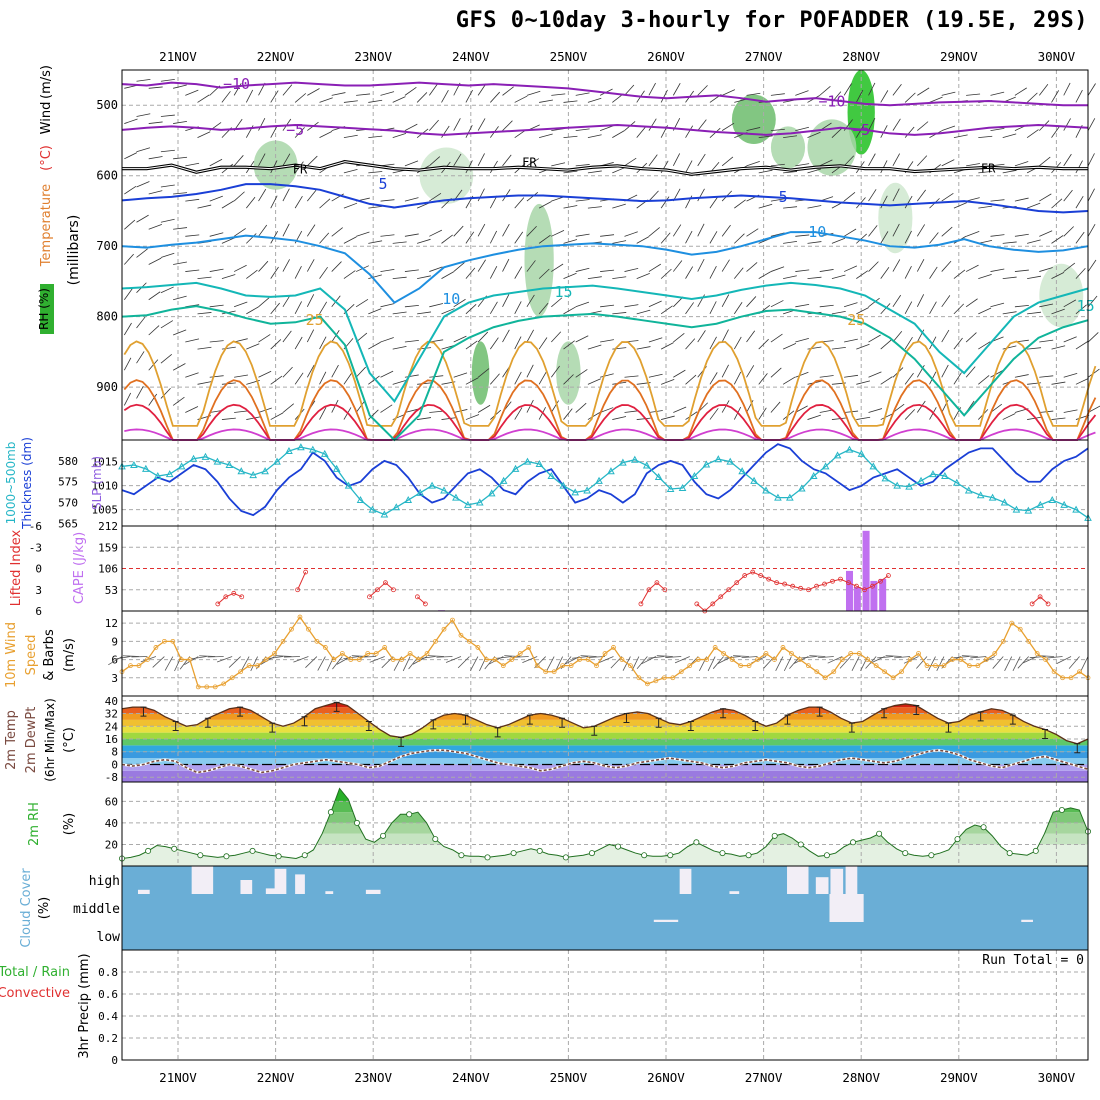 This screenshot has height=1100, width=1100. Describe the element at coordinates (108, 994) in the screenshot. I see `precip-tick: 0.6` at that location.